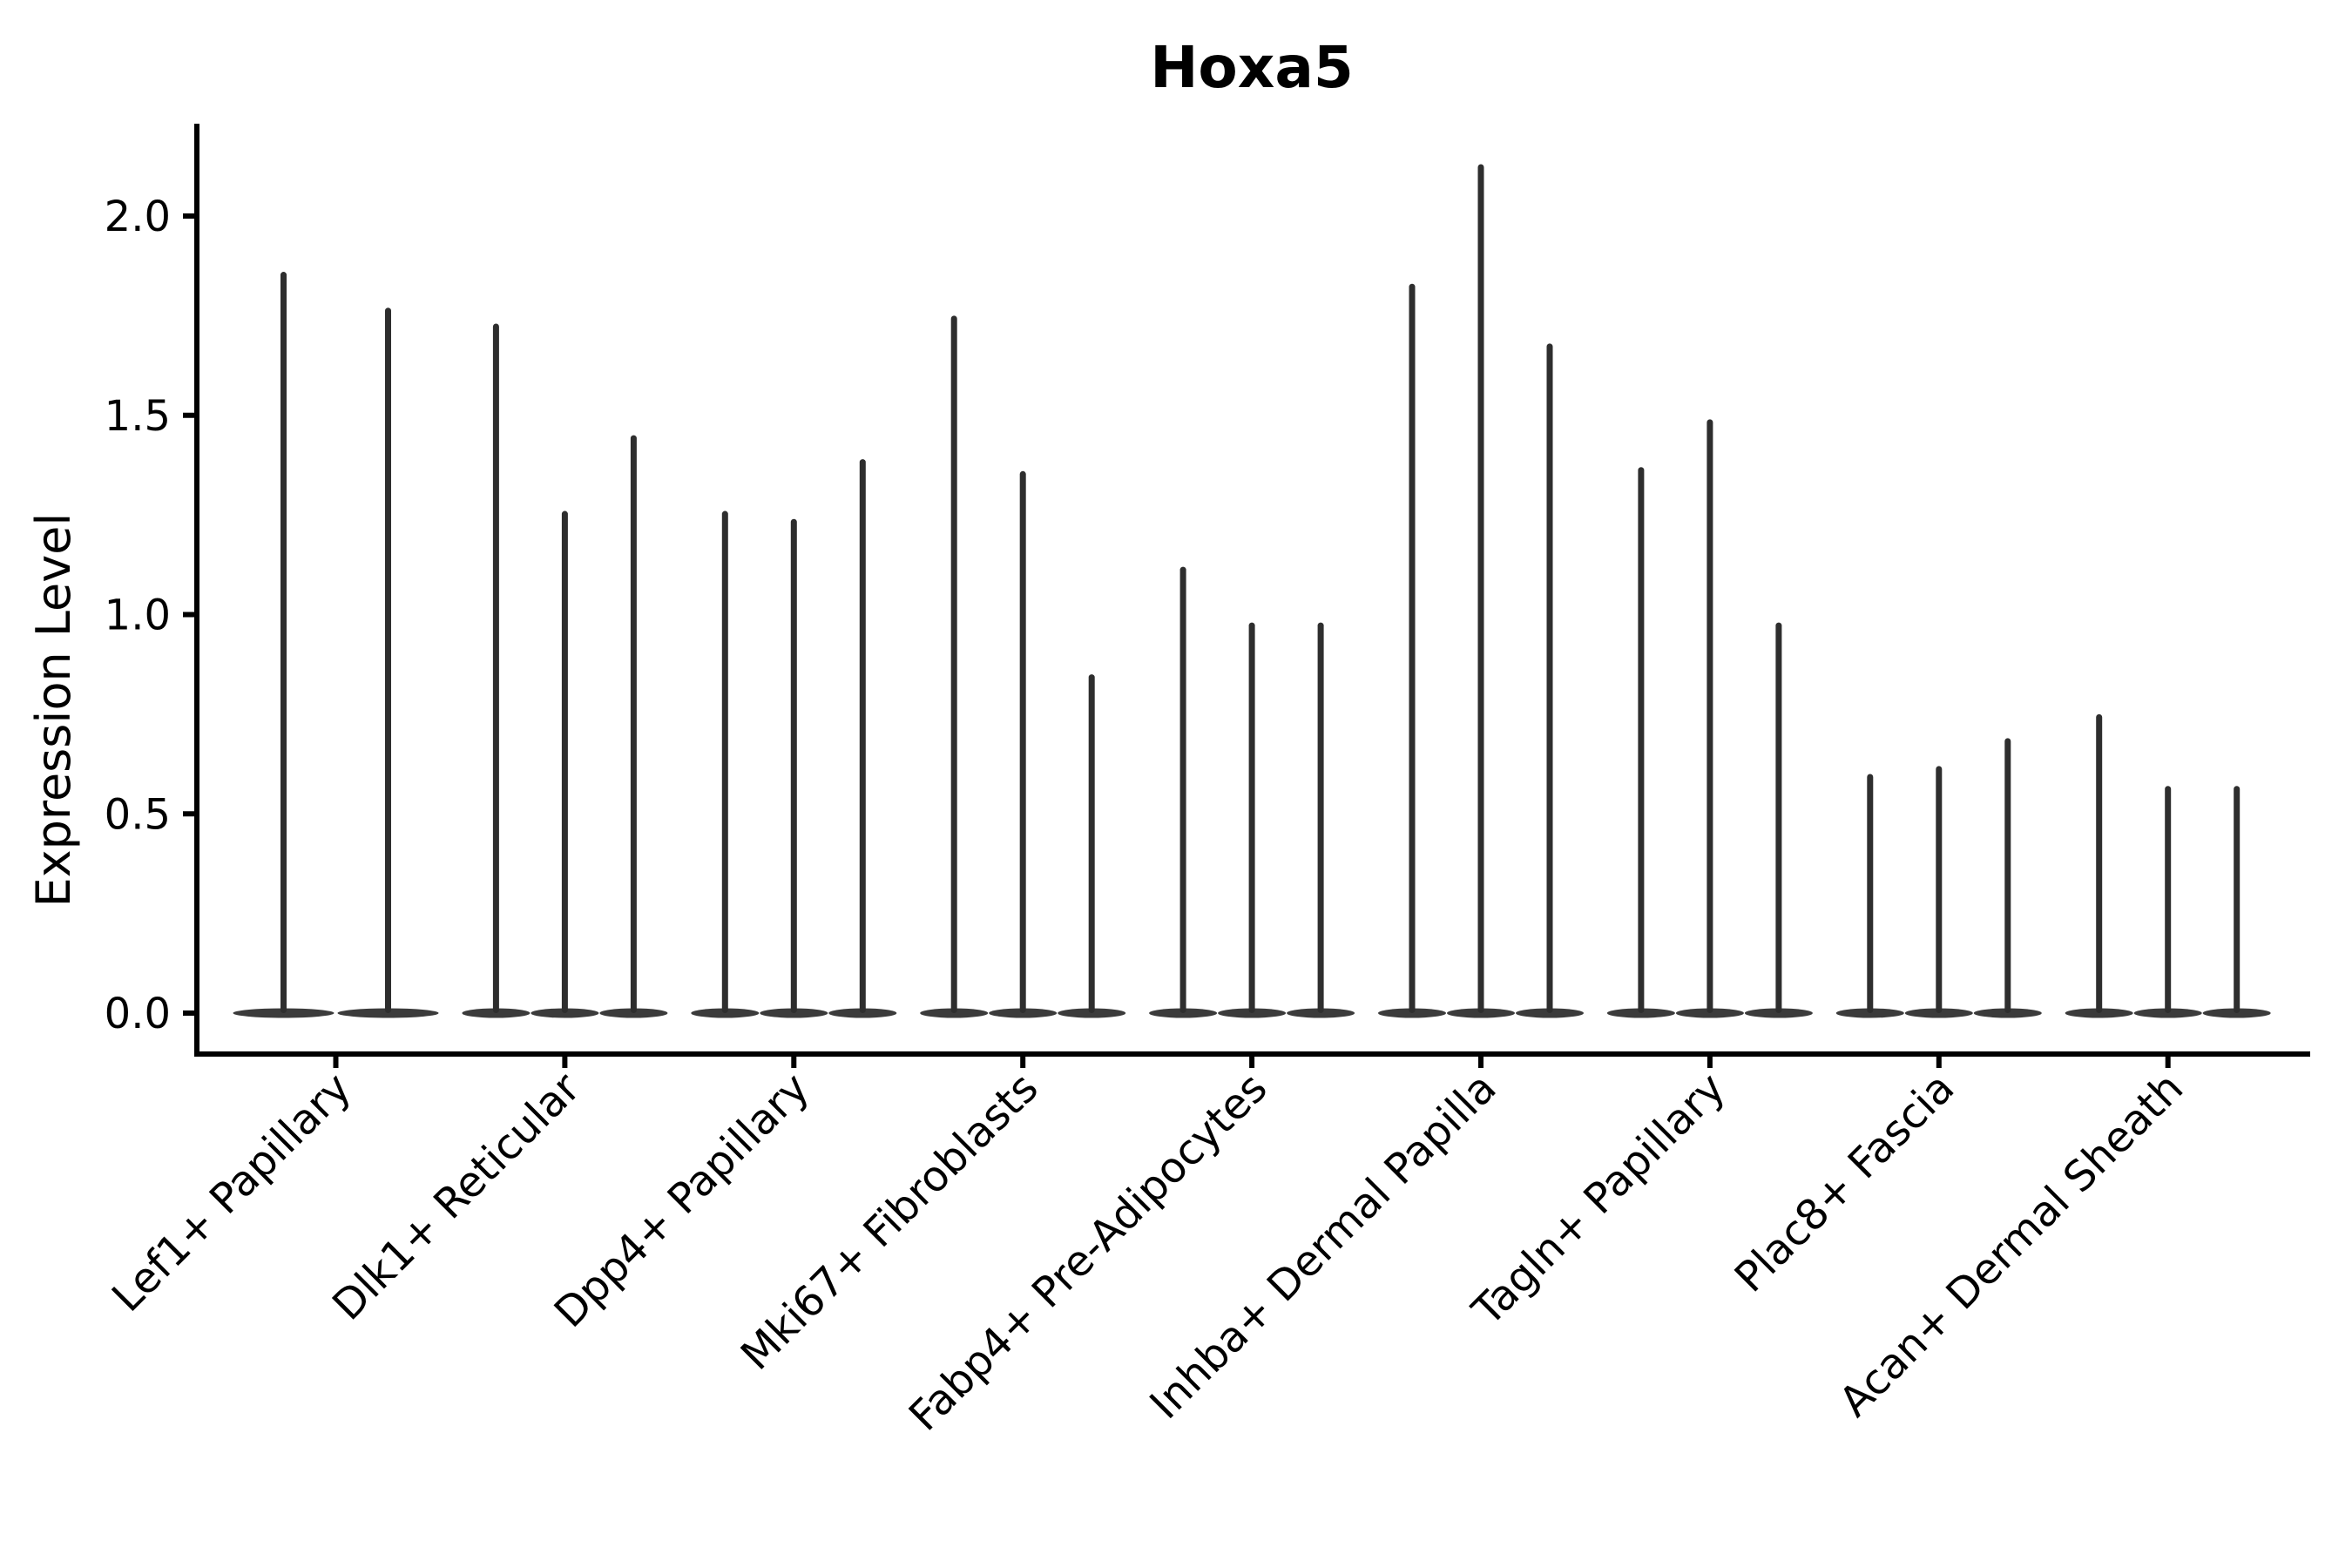  I want to click on y-tick-label: 2.0, so click(138, 217).